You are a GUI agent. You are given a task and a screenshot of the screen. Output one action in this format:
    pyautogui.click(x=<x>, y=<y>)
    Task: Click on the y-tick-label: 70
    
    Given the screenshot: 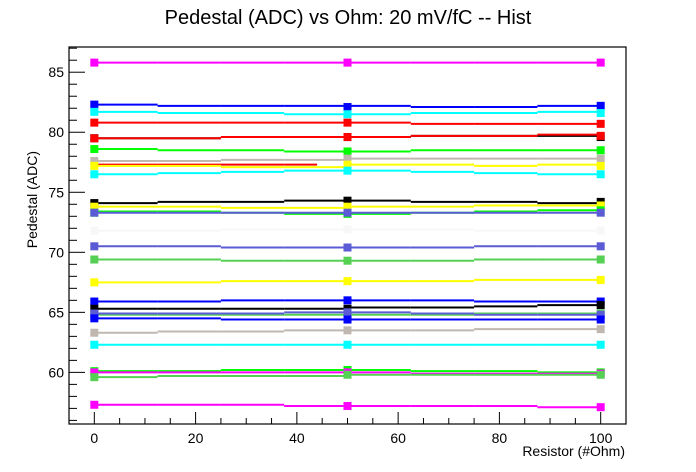 What is the action you would take?
    pyautogui.click(x=56, y=252)
    